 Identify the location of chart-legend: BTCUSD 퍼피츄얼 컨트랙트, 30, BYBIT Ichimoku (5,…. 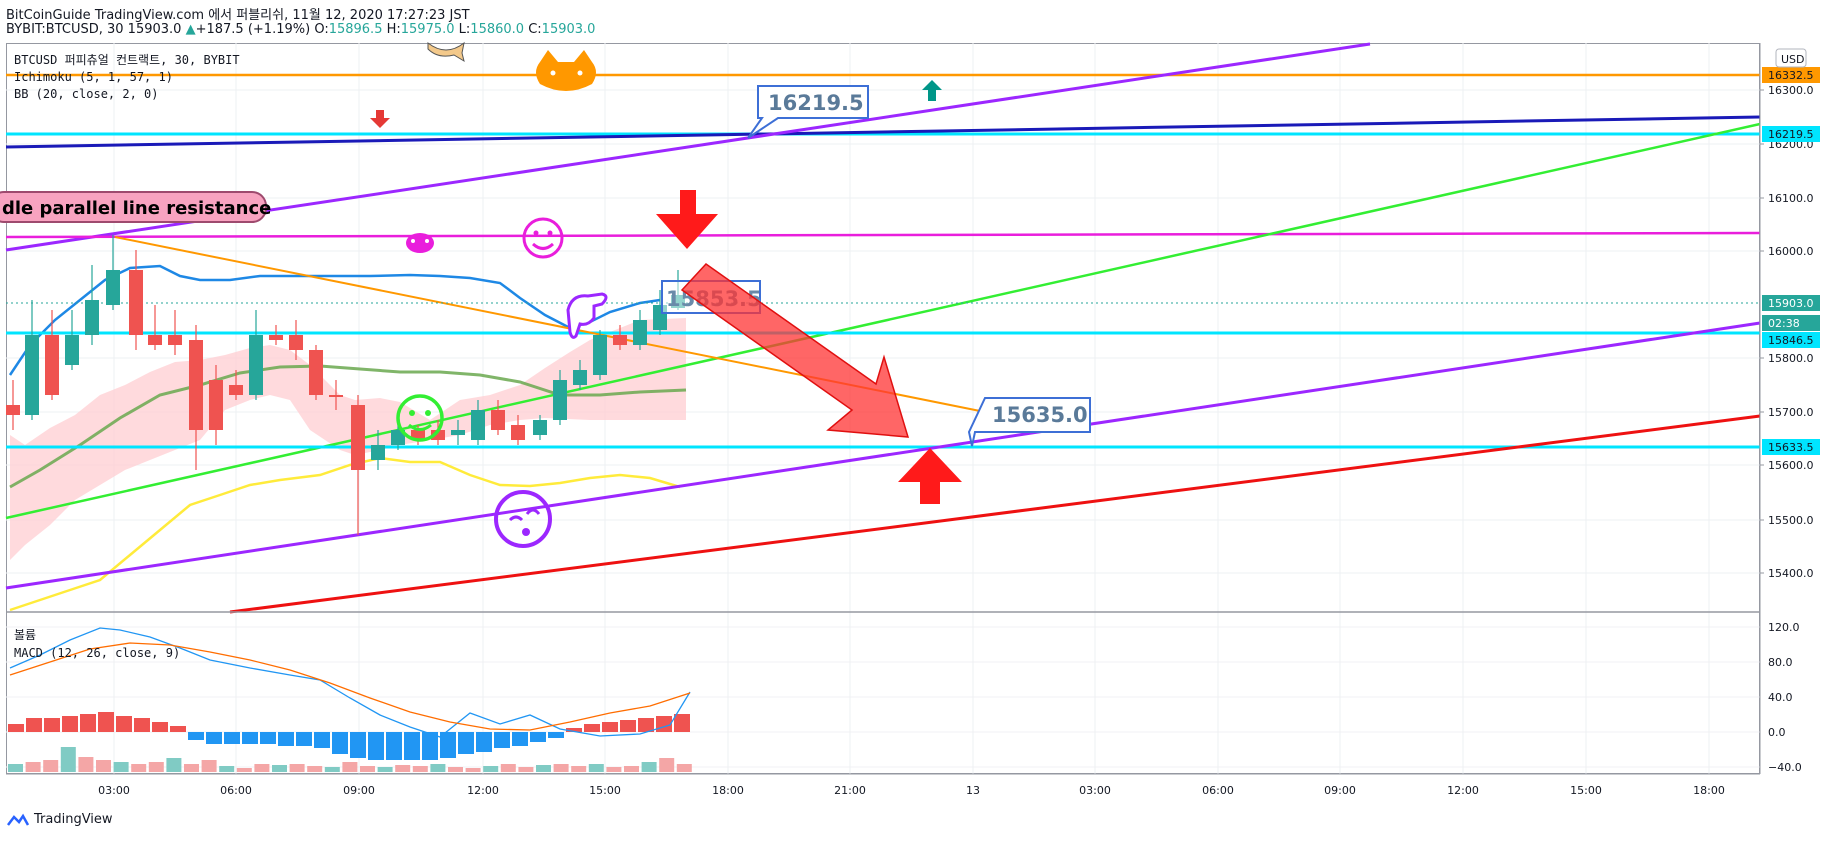
(127, 77).